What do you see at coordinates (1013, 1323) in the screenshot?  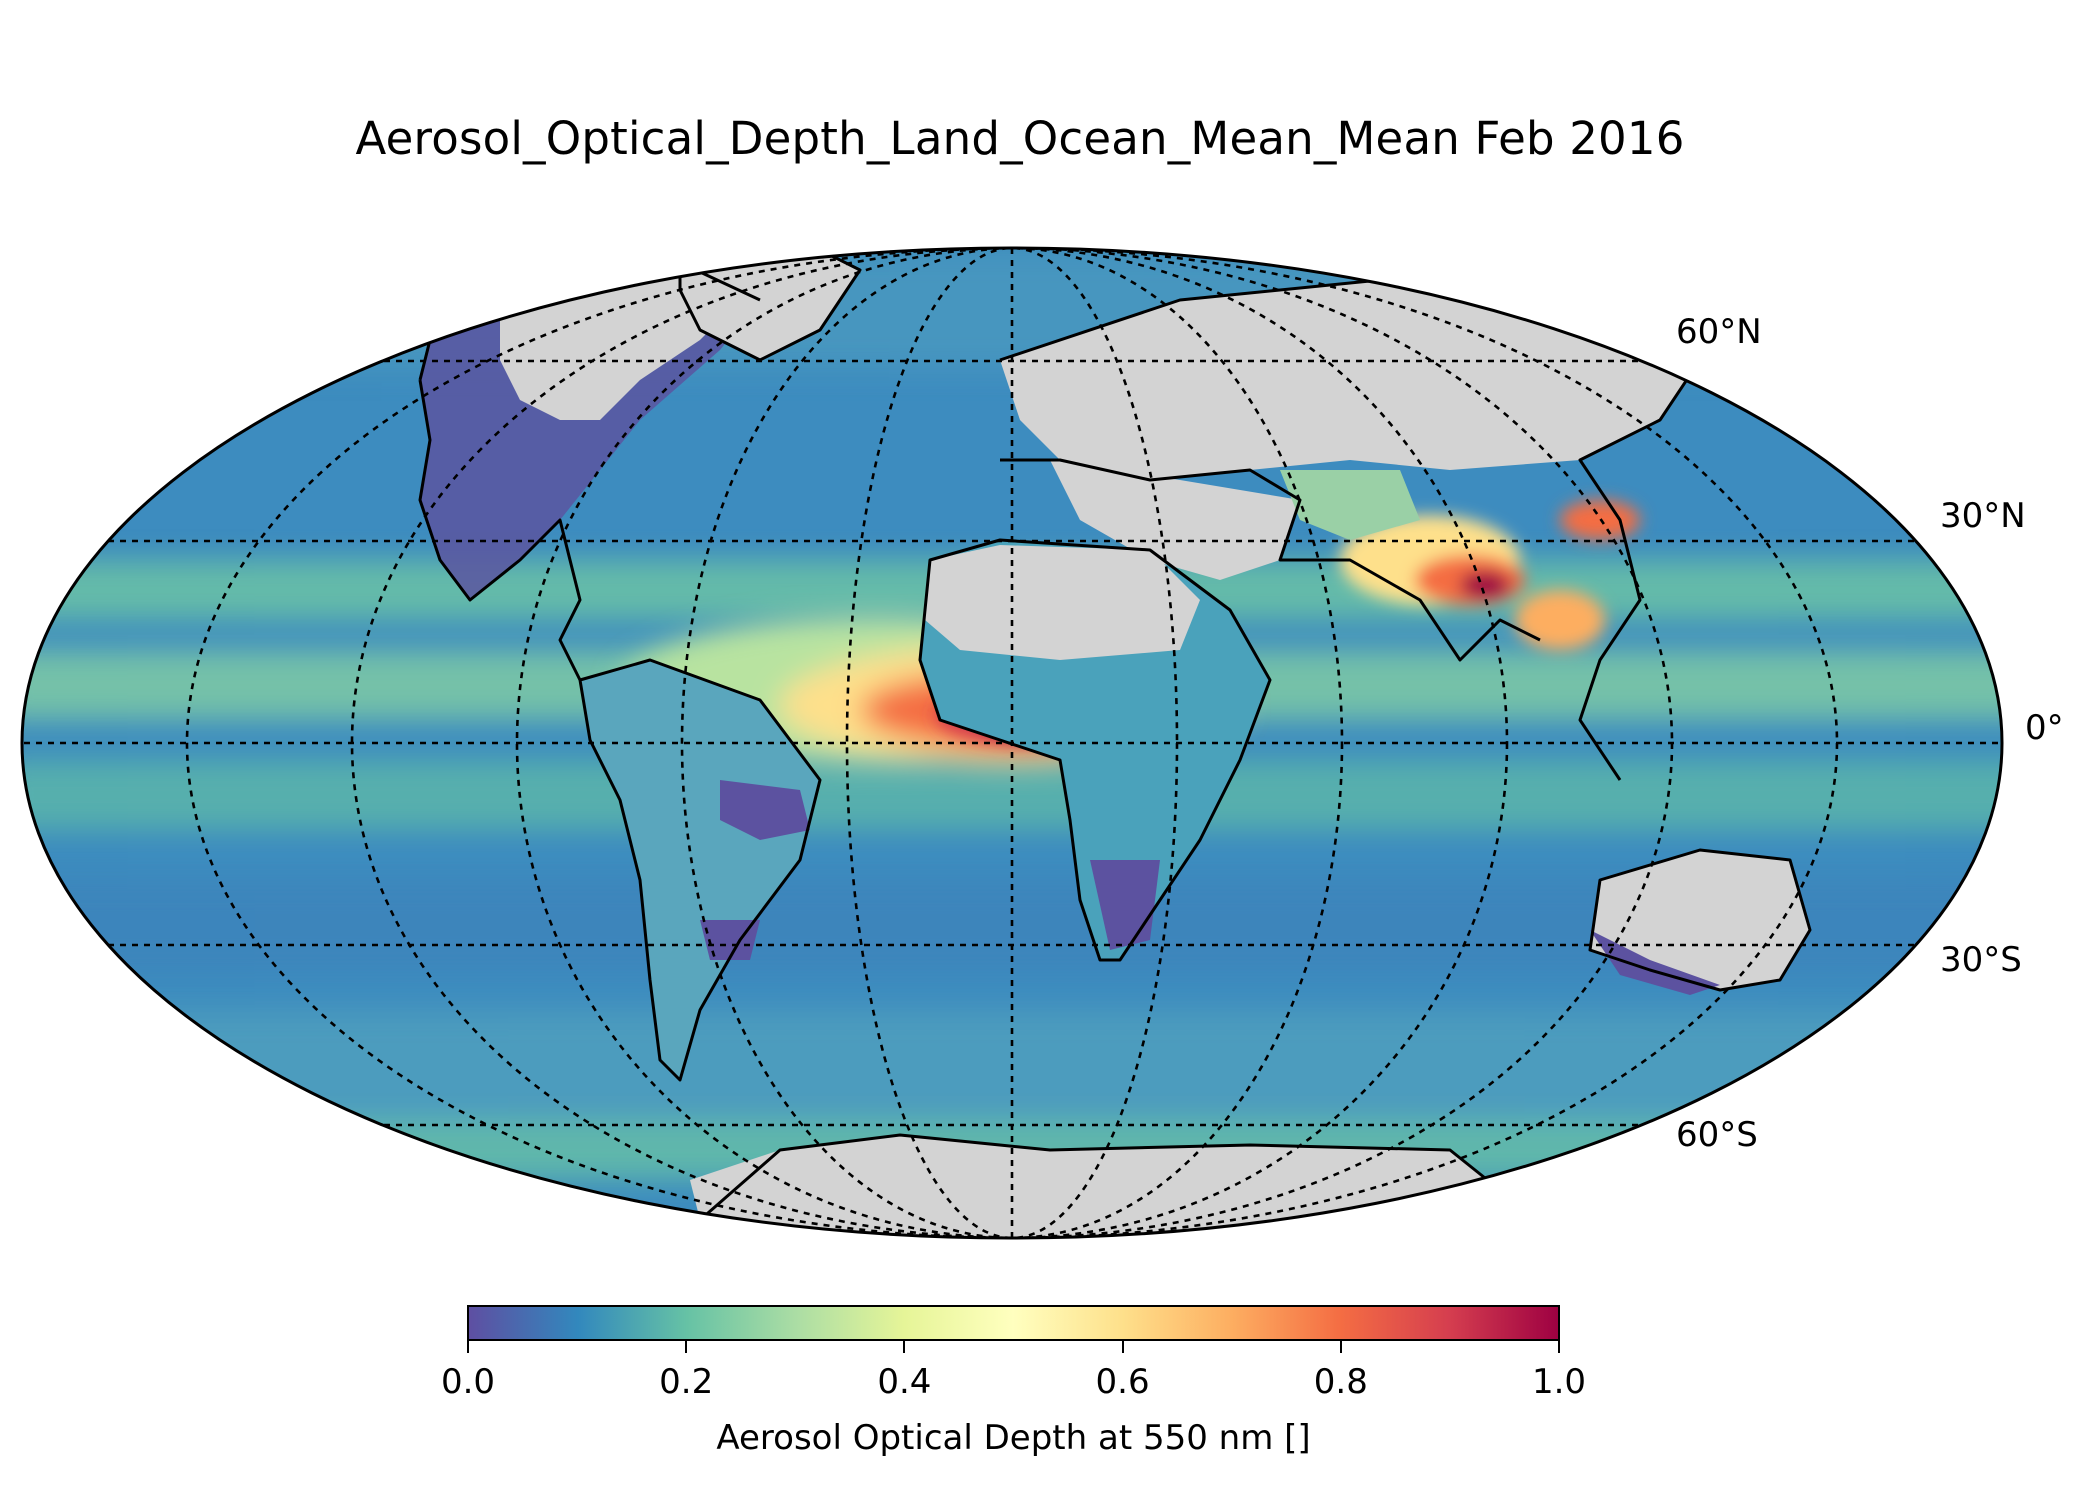 I see `colorbar` at bounding box center [1013, 1323].